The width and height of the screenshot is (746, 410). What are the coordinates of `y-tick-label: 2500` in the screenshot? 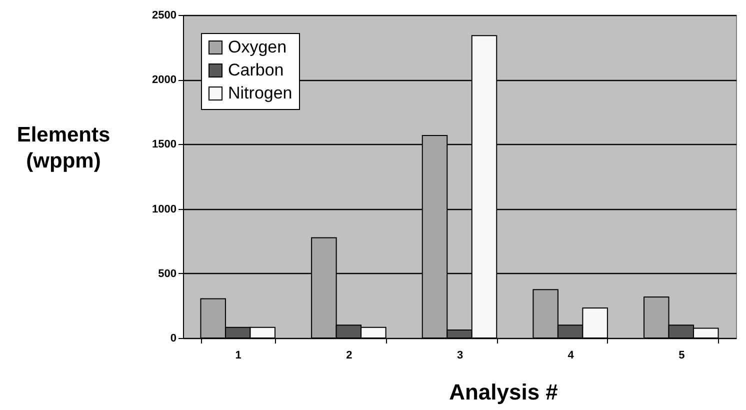 It's located at (164, 16).